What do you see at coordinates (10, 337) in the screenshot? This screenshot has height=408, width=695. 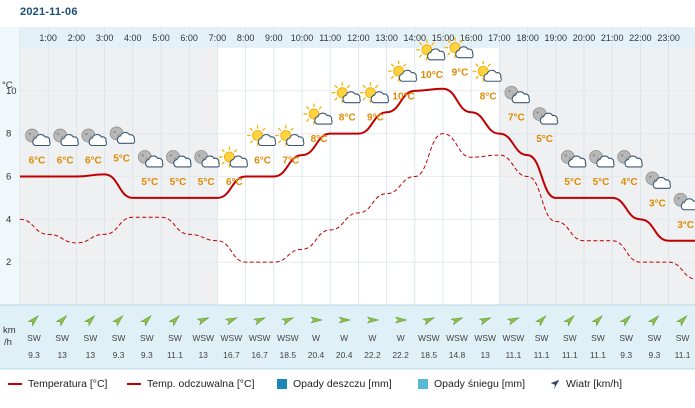 I see `wind-axis-band` at bounding box center [10, 337].